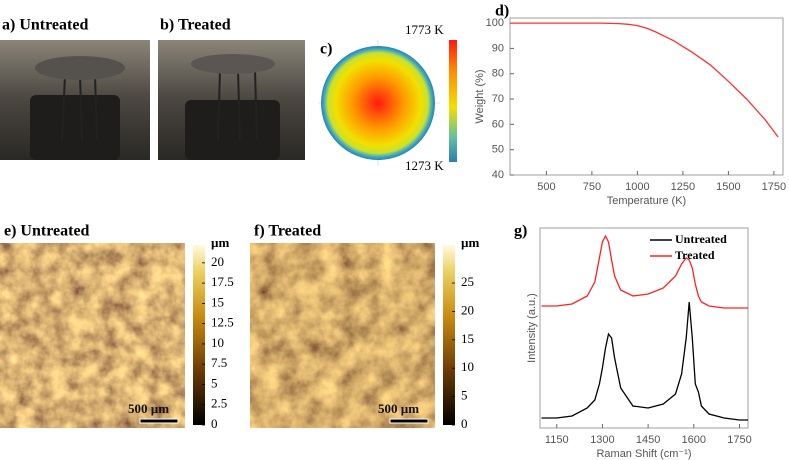  What do you see at coordinates (498, 48) in the screenshot?
I see `y-tick-label: 90` at bounding box center [498, 48].